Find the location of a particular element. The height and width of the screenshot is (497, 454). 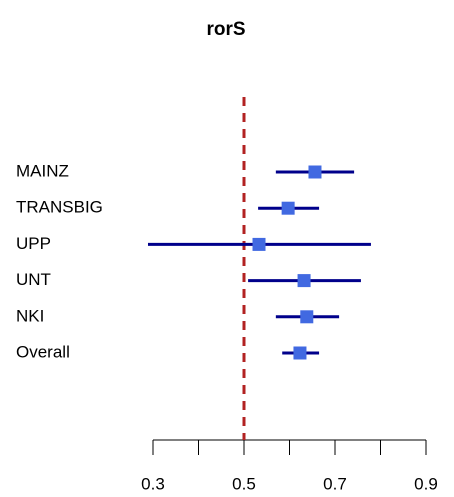

row-label: TRANSBIG is located at coordinates (59, 207).